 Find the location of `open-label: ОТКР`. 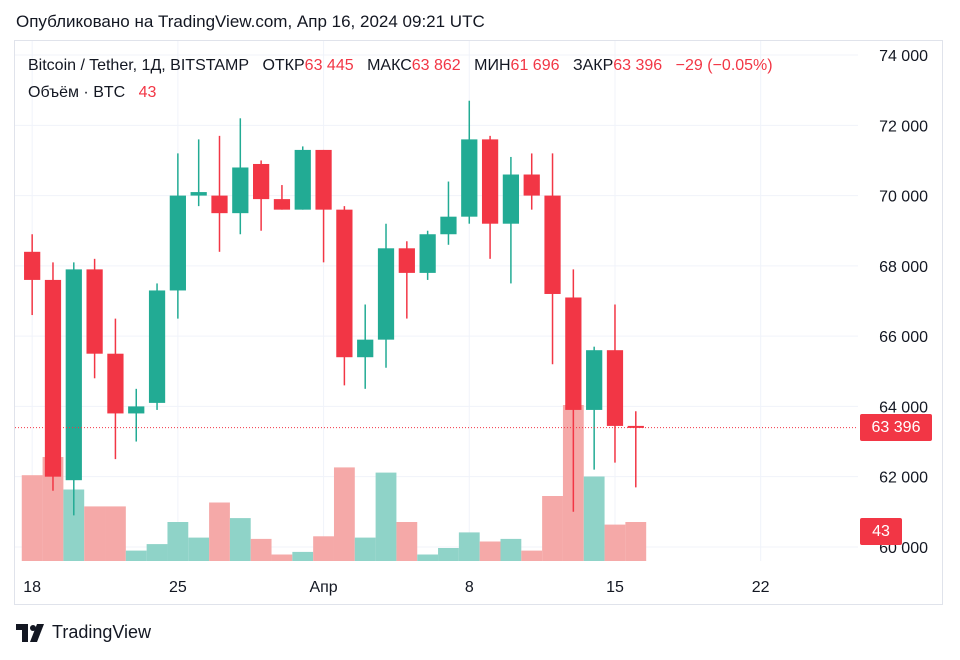

open-label: ОТКР is located at coordinates (283, 65).